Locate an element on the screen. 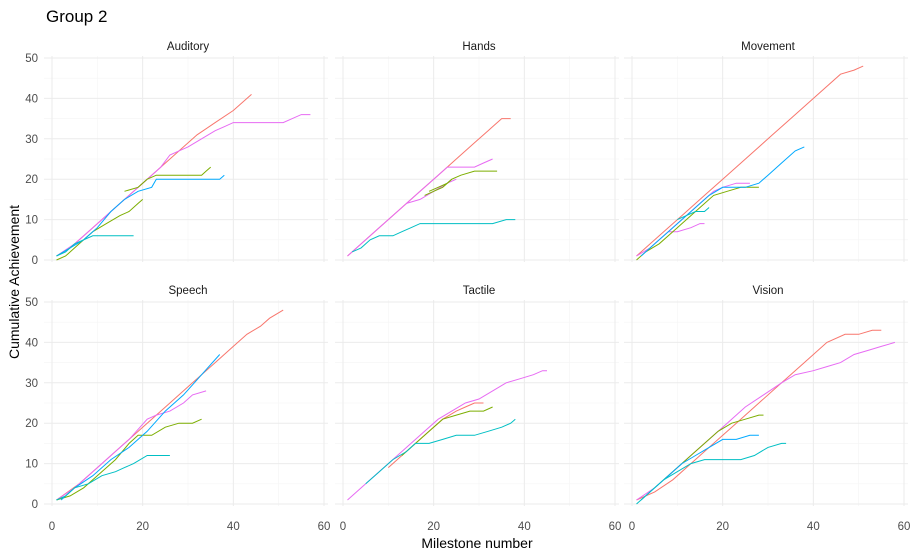 The height and width of the screenshot is (558, 915). panel-strip-label: Vision is located at coordinates (767, 291).